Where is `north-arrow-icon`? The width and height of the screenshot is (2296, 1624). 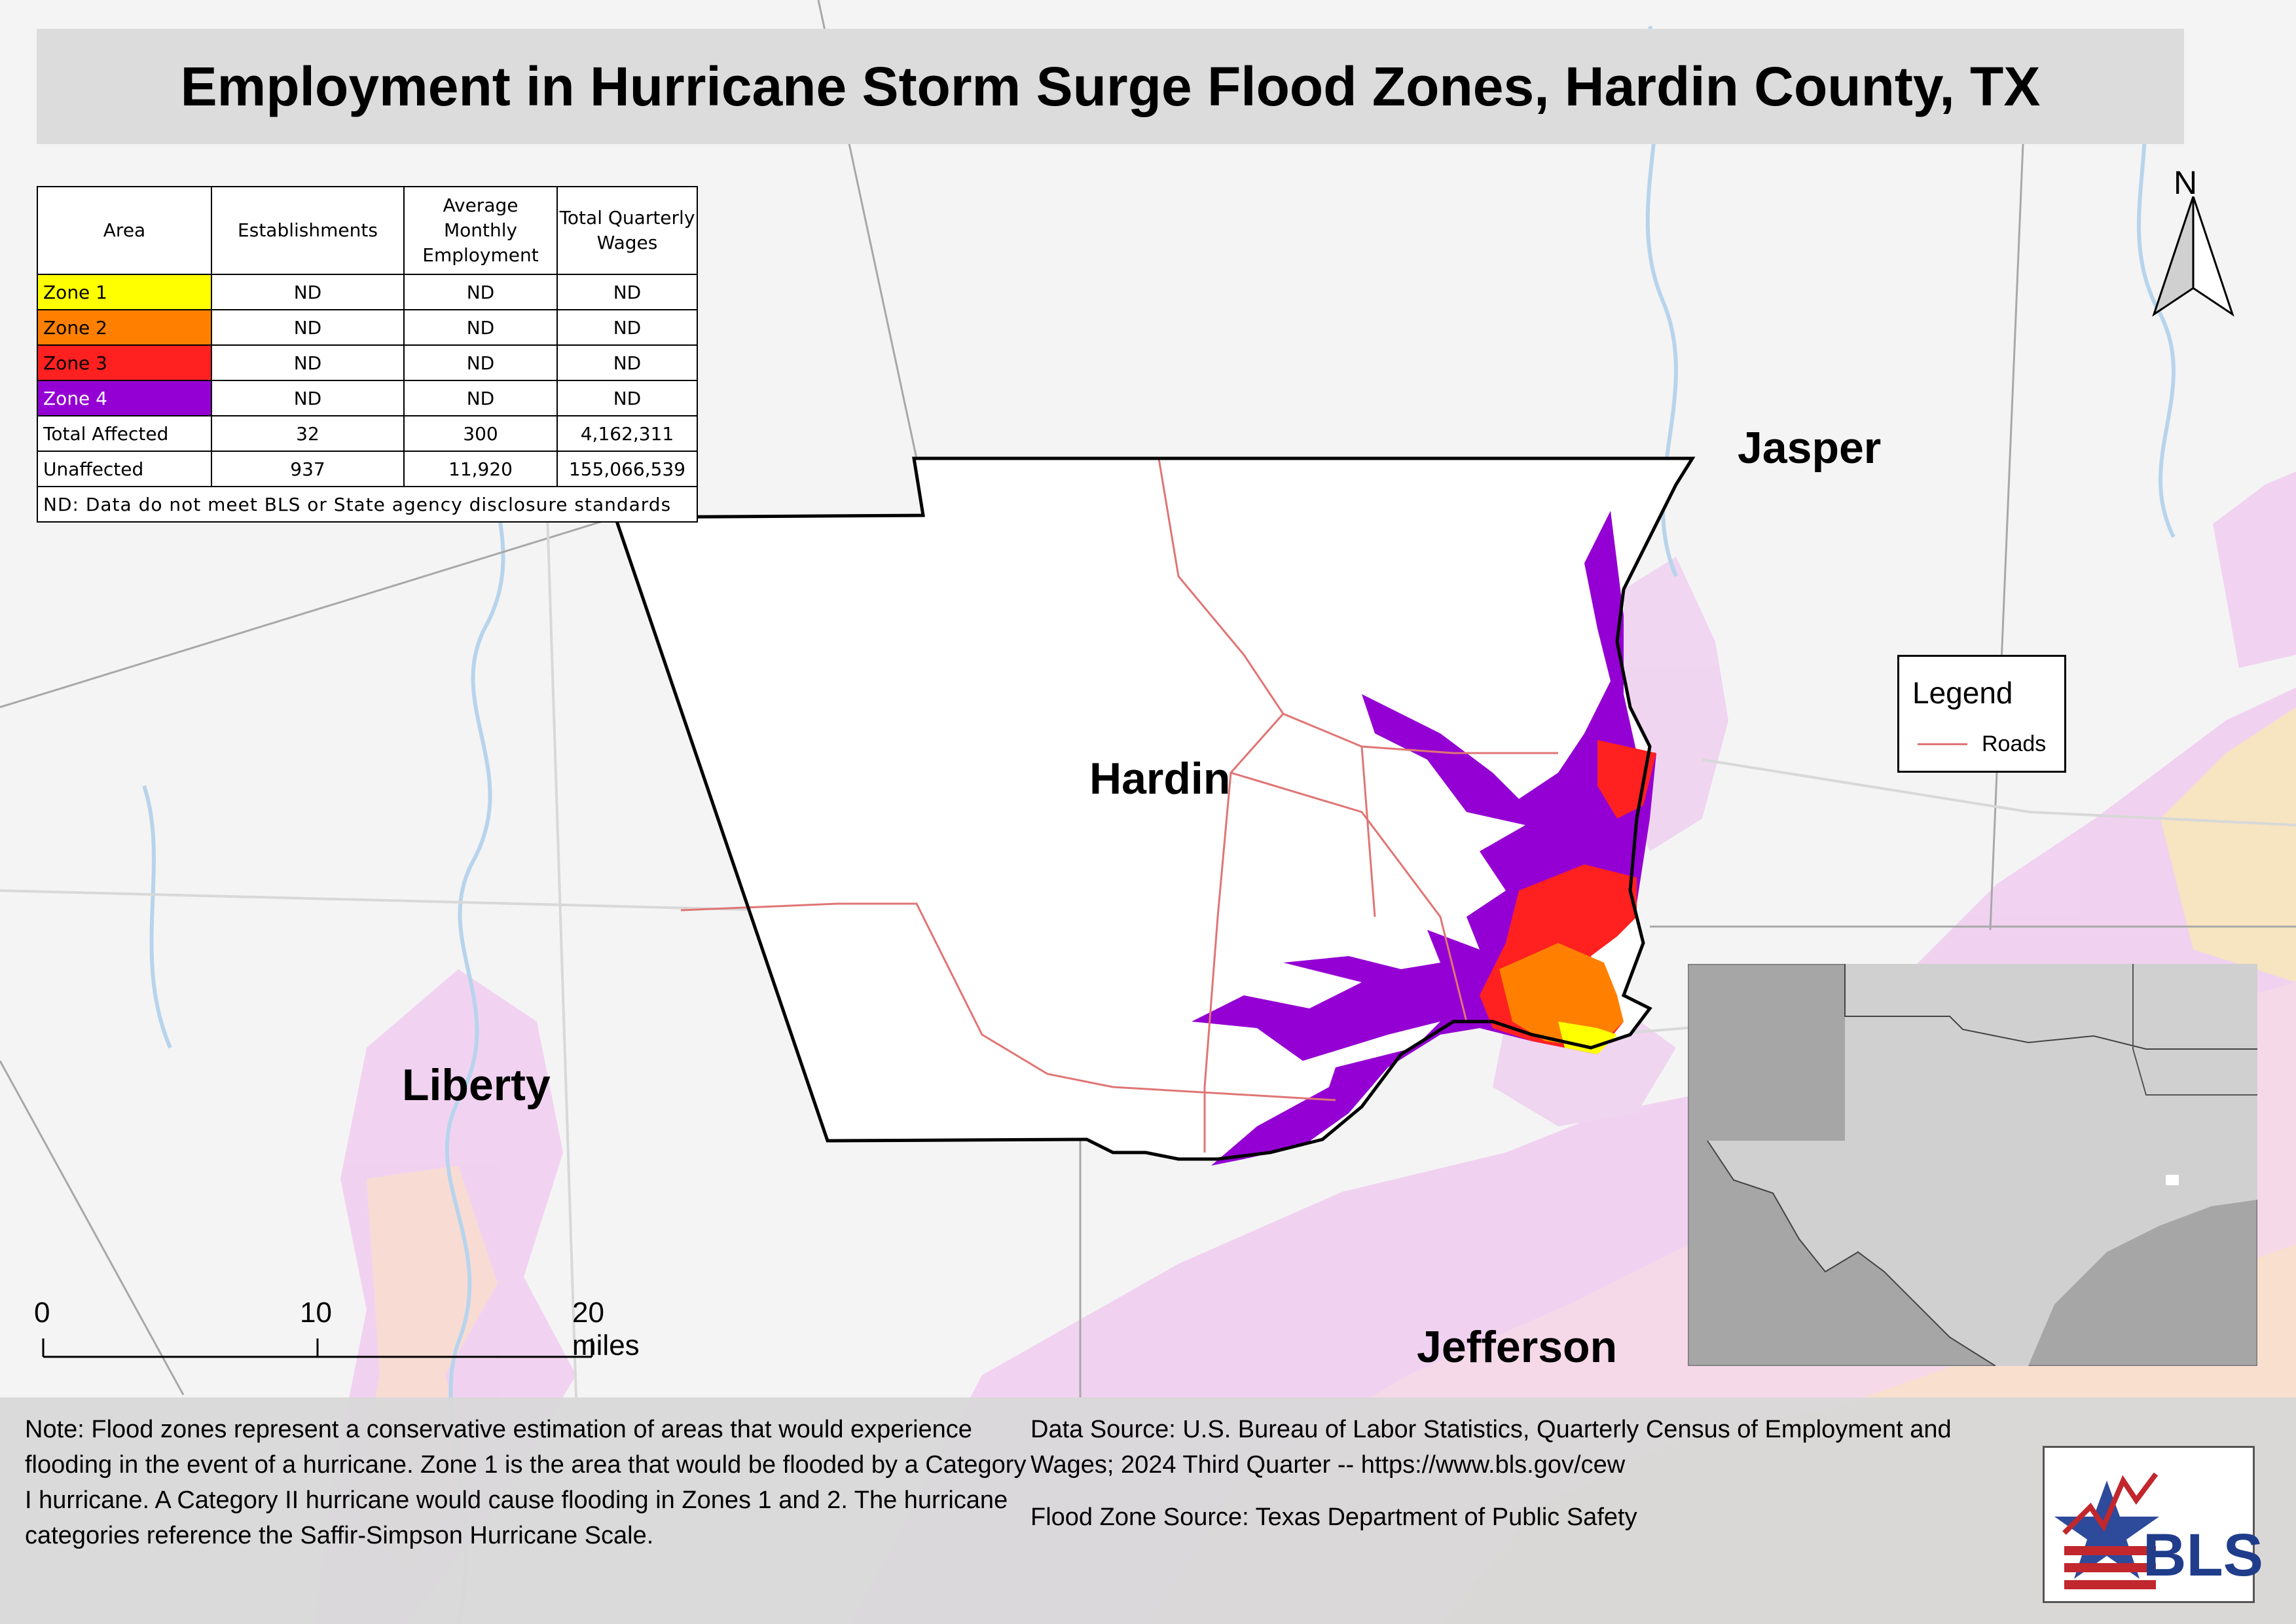 north-arrow-icon is located at coordinates (2193, 256).